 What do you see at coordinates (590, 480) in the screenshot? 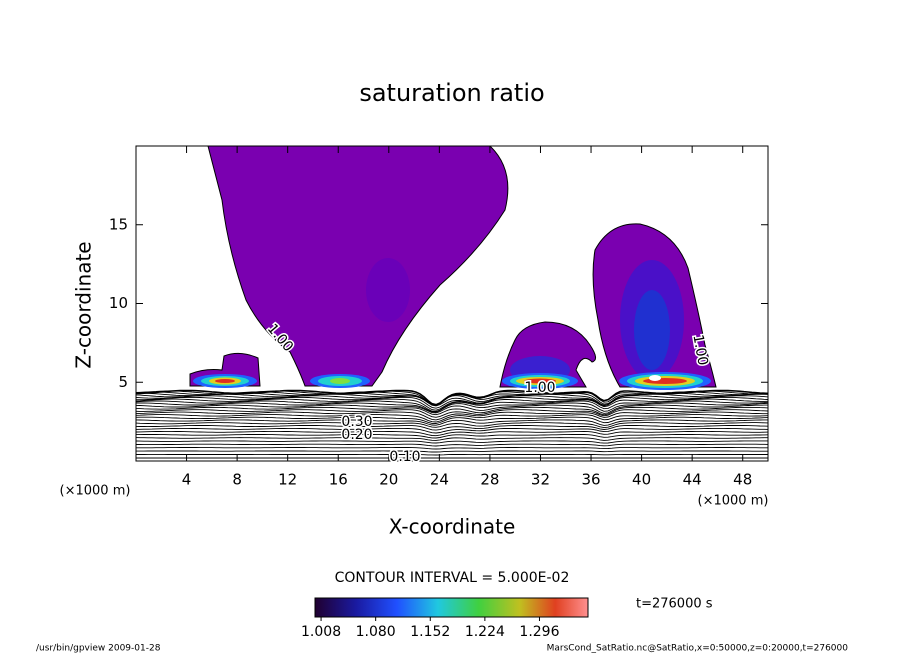
I see `x-tick-label: 36` at bounding box center [590, 480].